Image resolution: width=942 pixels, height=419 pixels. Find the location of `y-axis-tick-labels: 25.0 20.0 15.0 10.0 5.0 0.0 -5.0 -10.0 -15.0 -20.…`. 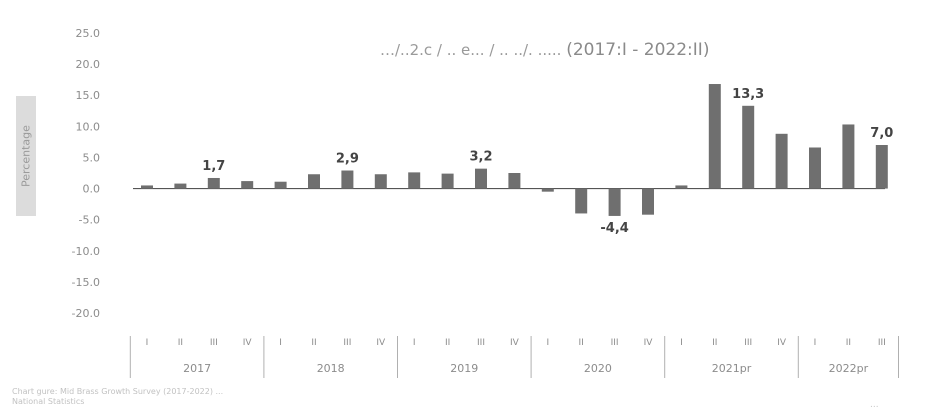

y-axis-tick-labels: 25.0 20.0 15.0 10.0 5.0 0.0 -5.0 -10.0 -15.0 -20.… is located at coordinates (86, 173).